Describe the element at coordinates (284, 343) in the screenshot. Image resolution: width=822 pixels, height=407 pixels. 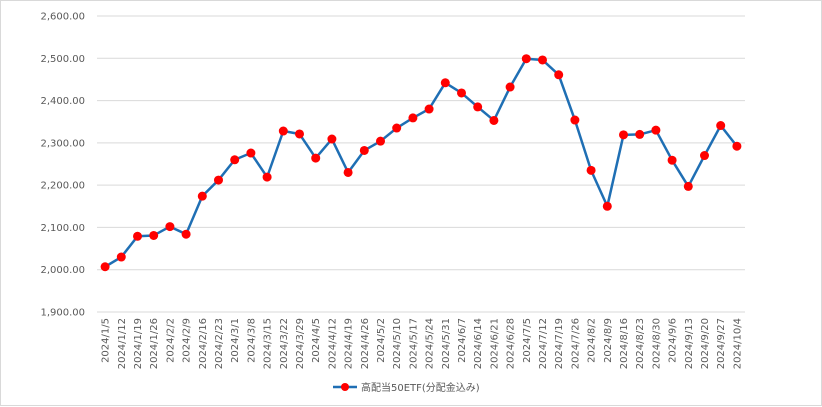
I see `x-tick-label: 2024/3/22` at that location.